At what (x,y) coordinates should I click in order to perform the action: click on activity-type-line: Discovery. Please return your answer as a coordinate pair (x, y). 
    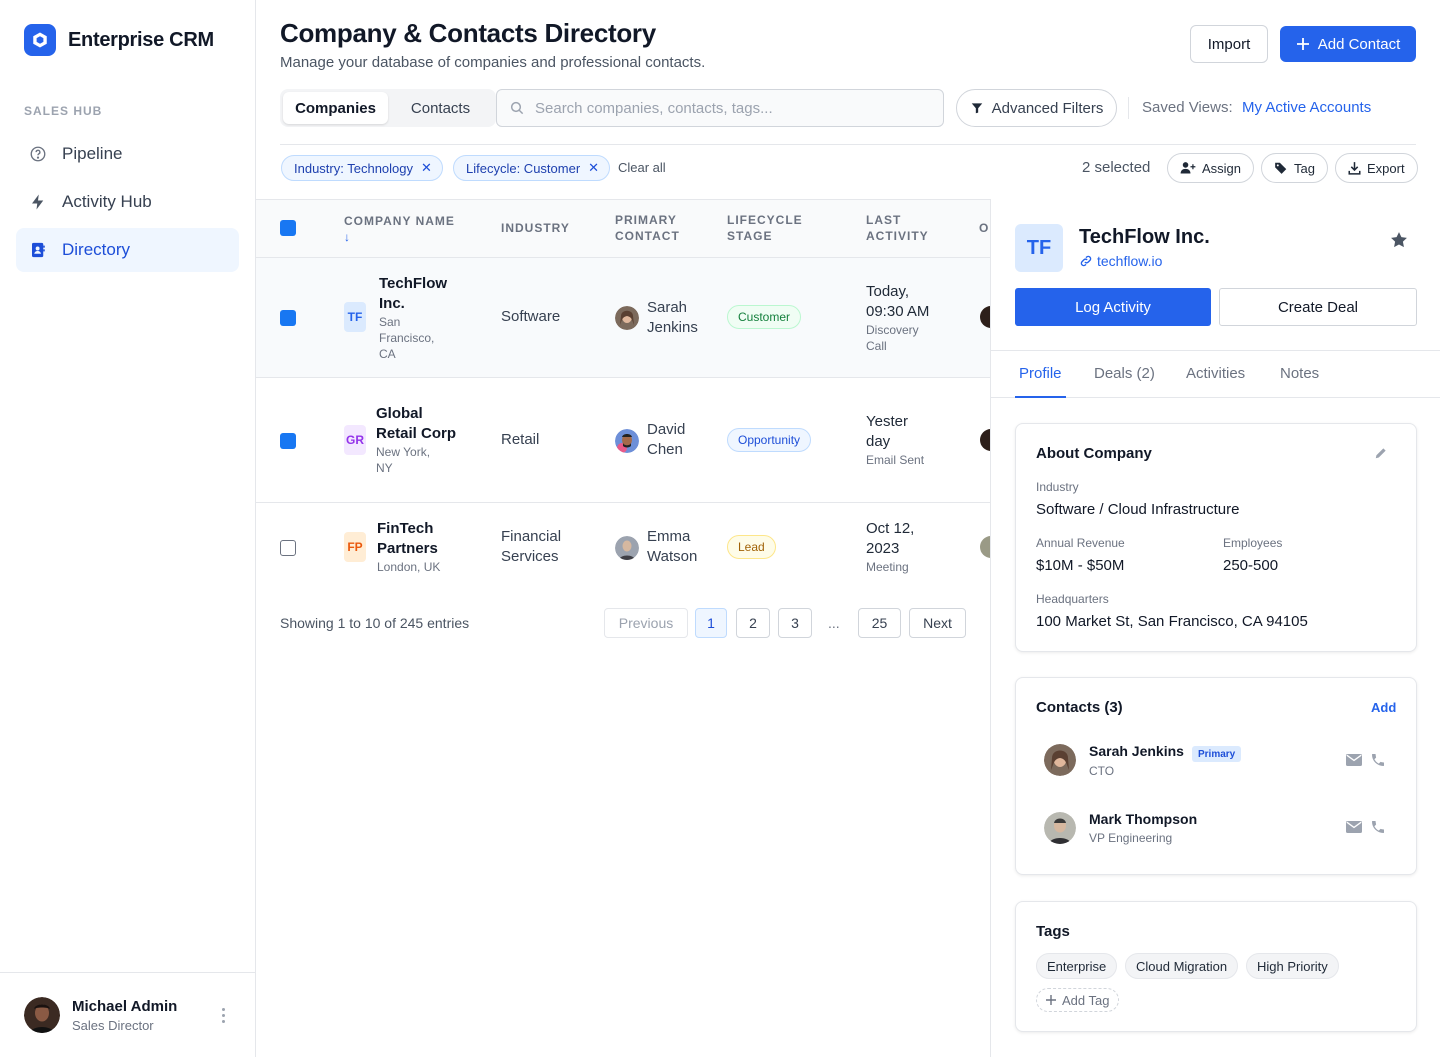
    Looking at the image, I should click on (892, 330).